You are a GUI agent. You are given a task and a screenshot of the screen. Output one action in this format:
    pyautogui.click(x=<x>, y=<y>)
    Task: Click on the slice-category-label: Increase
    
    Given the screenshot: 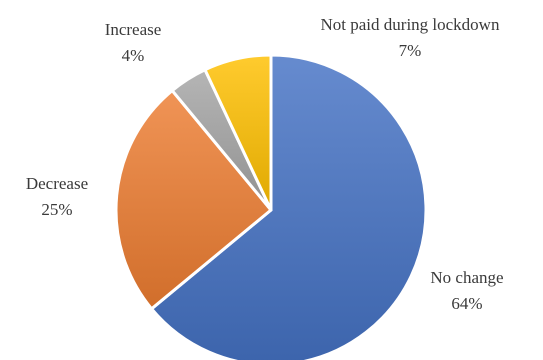 What is the action you would take?
    pyautogui.click(x=133, y=29)
    